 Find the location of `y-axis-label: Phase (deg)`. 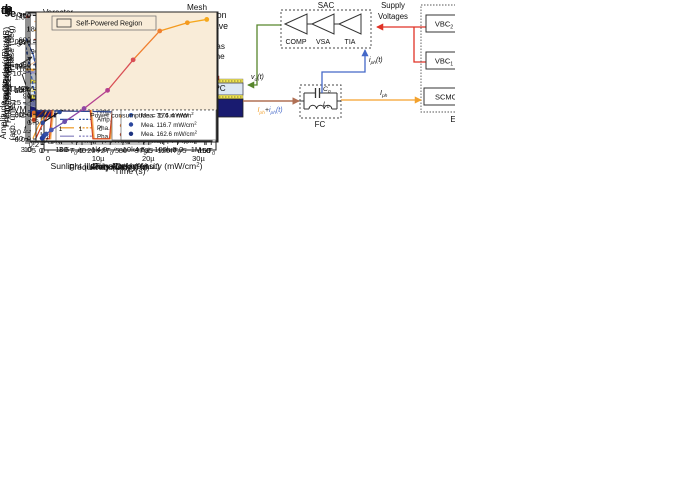

y-axis-label: Phase (deg) is located at coordinates (8, 76).